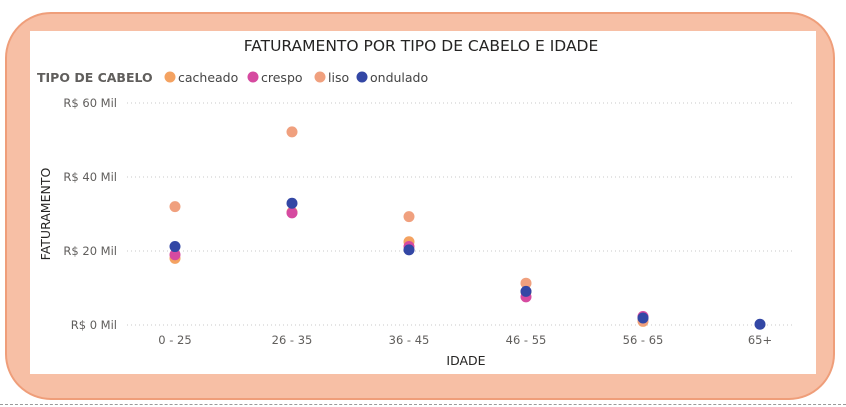 The image size is (846, 407). Describe the element at coordinates (94, 325) in the screenshot. I see `y-tick-label: R$ 0 Mil` at that location.